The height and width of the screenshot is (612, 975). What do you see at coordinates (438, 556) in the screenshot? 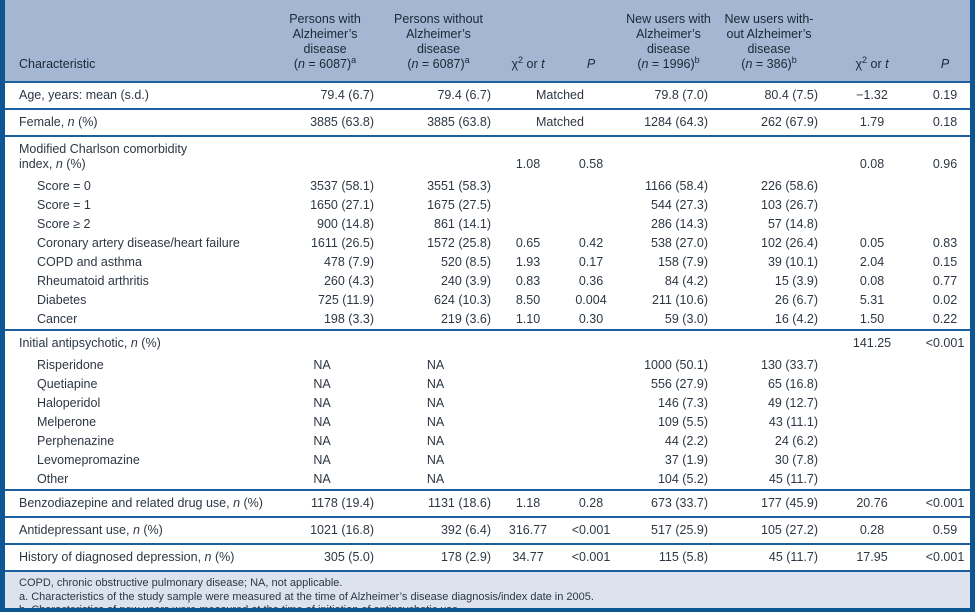
I see `cell-value: 178 (2.9)` at bounding box center [438, 556].